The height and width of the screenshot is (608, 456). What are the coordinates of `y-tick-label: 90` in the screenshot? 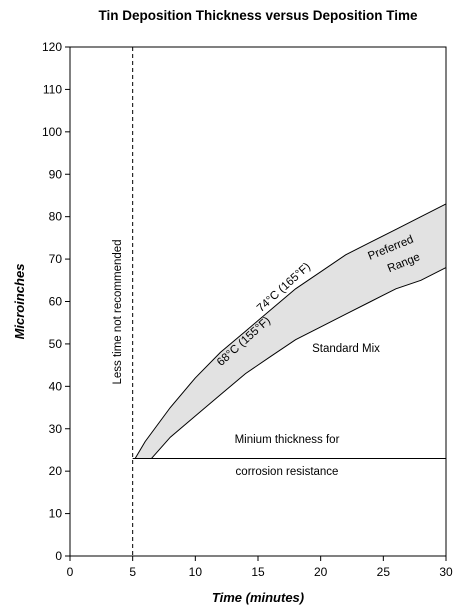 It's located at (56, 174).